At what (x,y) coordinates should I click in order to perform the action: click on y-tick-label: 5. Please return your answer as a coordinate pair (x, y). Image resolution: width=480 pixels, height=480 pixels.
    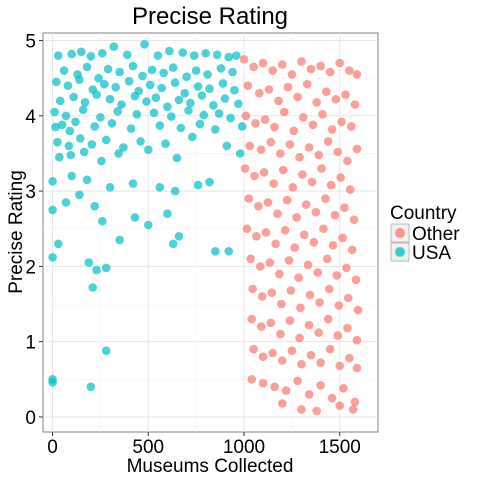
    Looking at the image, I should click on (30, 42).